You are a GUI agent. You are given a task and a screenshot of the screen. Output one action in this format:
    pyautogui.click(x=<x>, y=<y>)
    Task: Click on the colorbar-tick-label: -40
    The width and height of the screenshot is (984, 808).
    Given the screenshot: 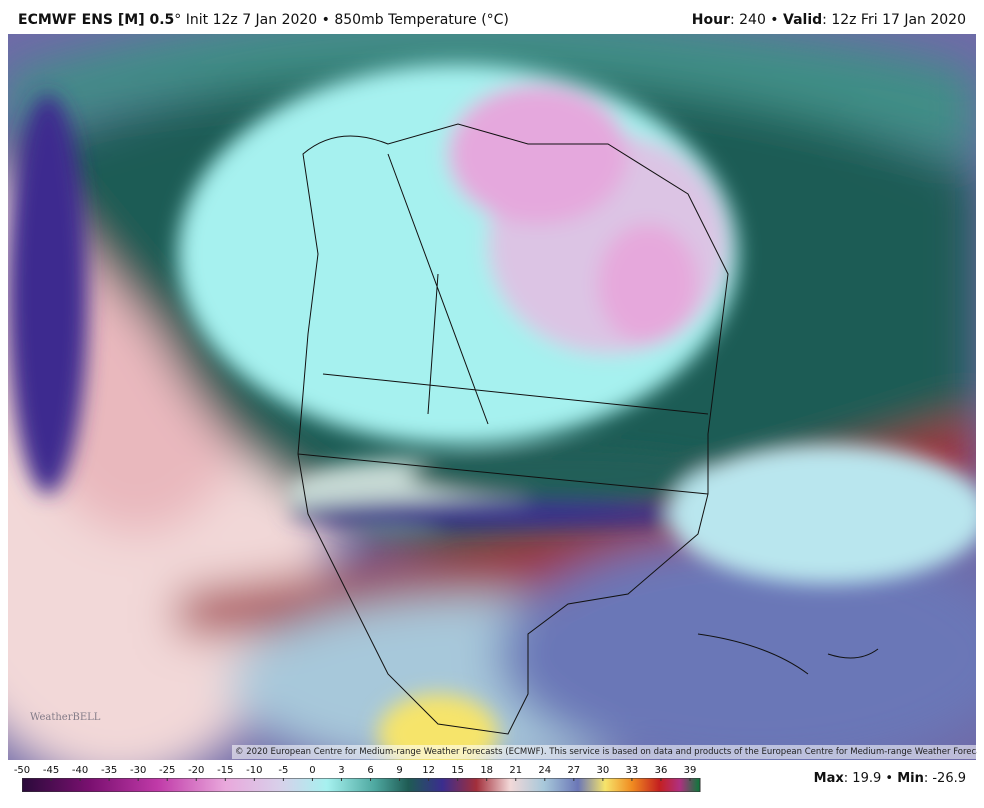 What is the action you would take?
    pyautogui.click(x=80, y=770)
    